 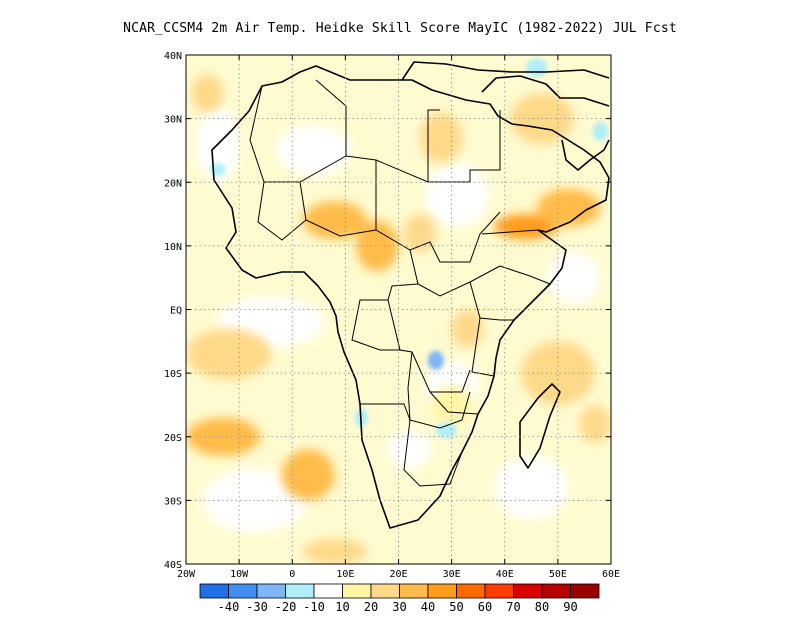 I want to click on colorbar: -40 -30 -20 -10 10 20 30 40 50 60 70 80 90, so click(x=399, y=598).